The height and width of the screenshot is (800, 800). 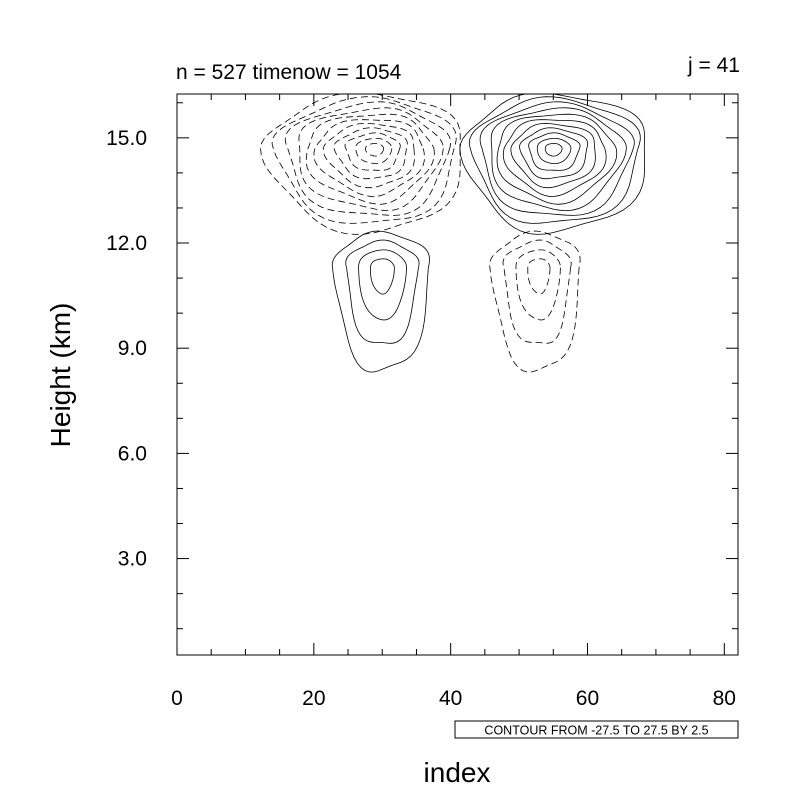 I want to click on y-tick-label: 6.0, so click(x=132, y=453).